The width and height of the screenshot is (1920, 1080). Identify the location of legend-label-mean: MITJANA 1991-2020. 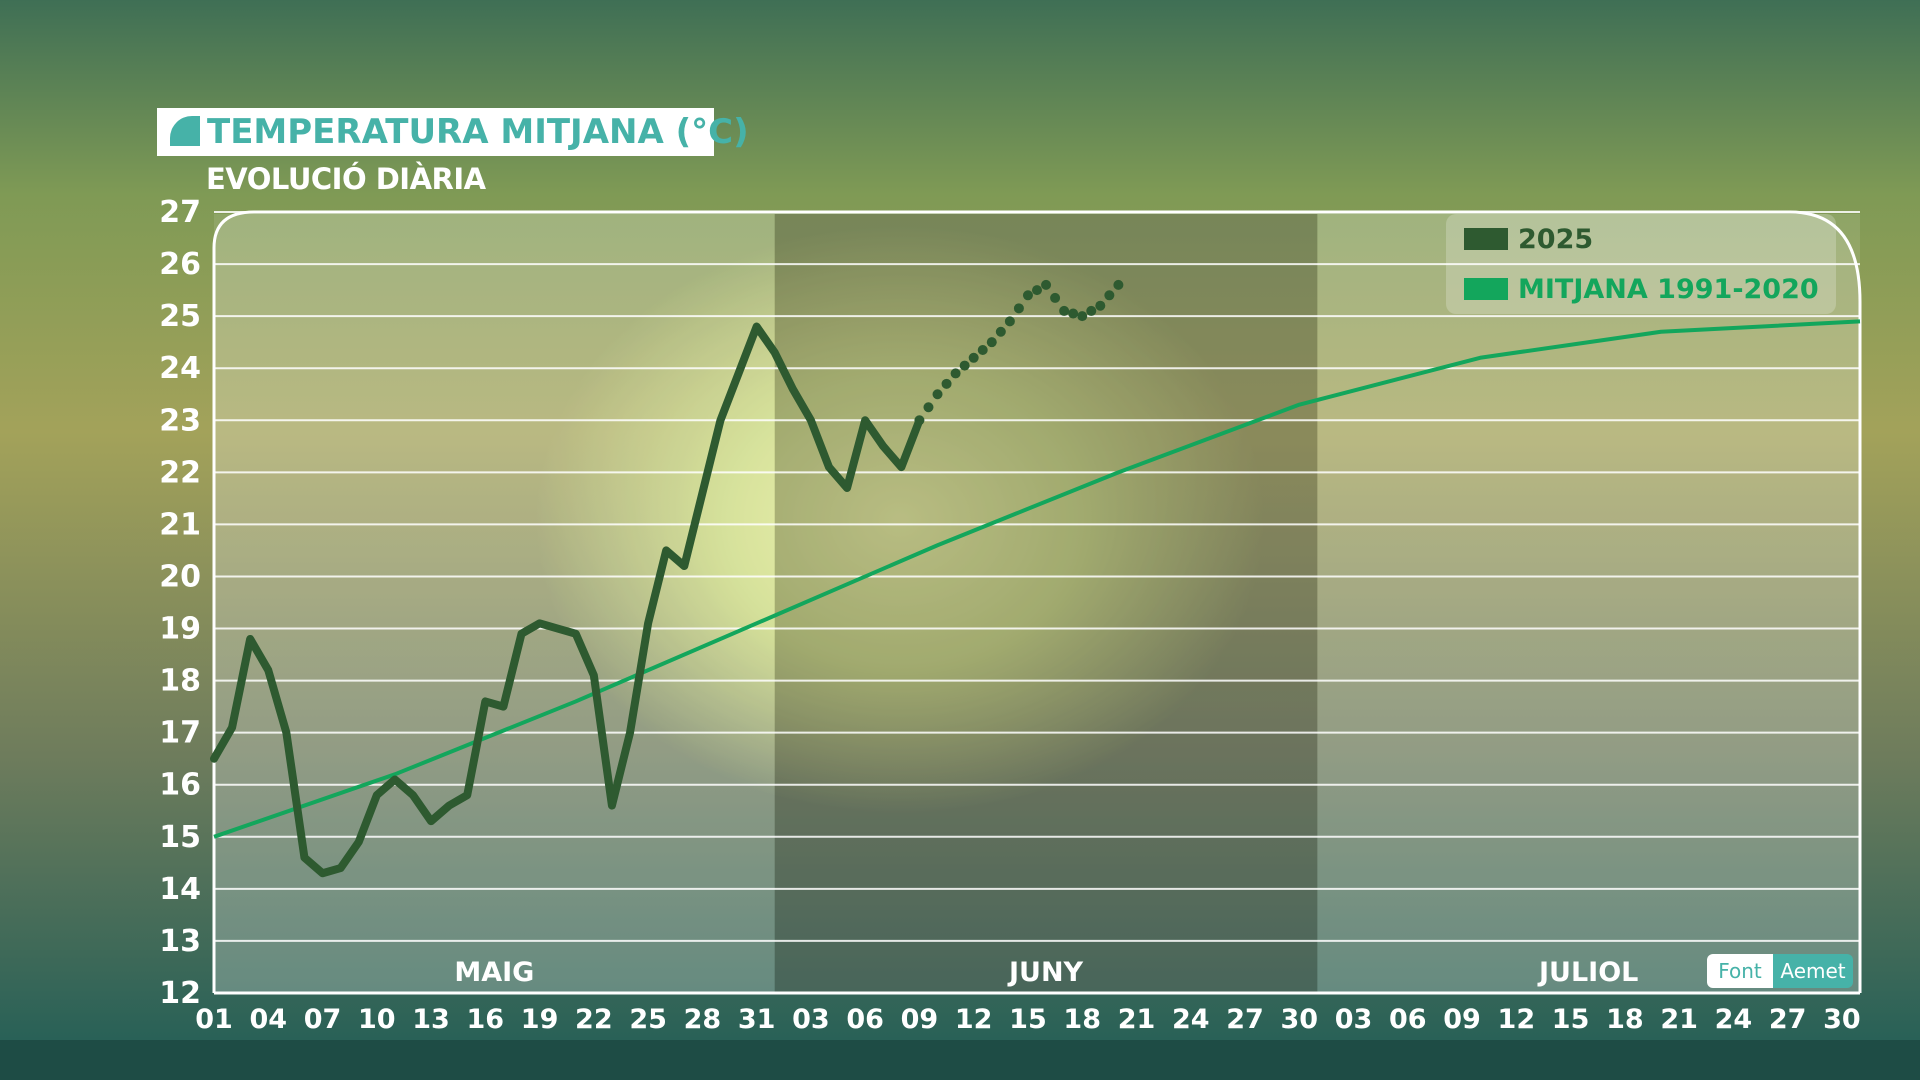
(1668, 289).